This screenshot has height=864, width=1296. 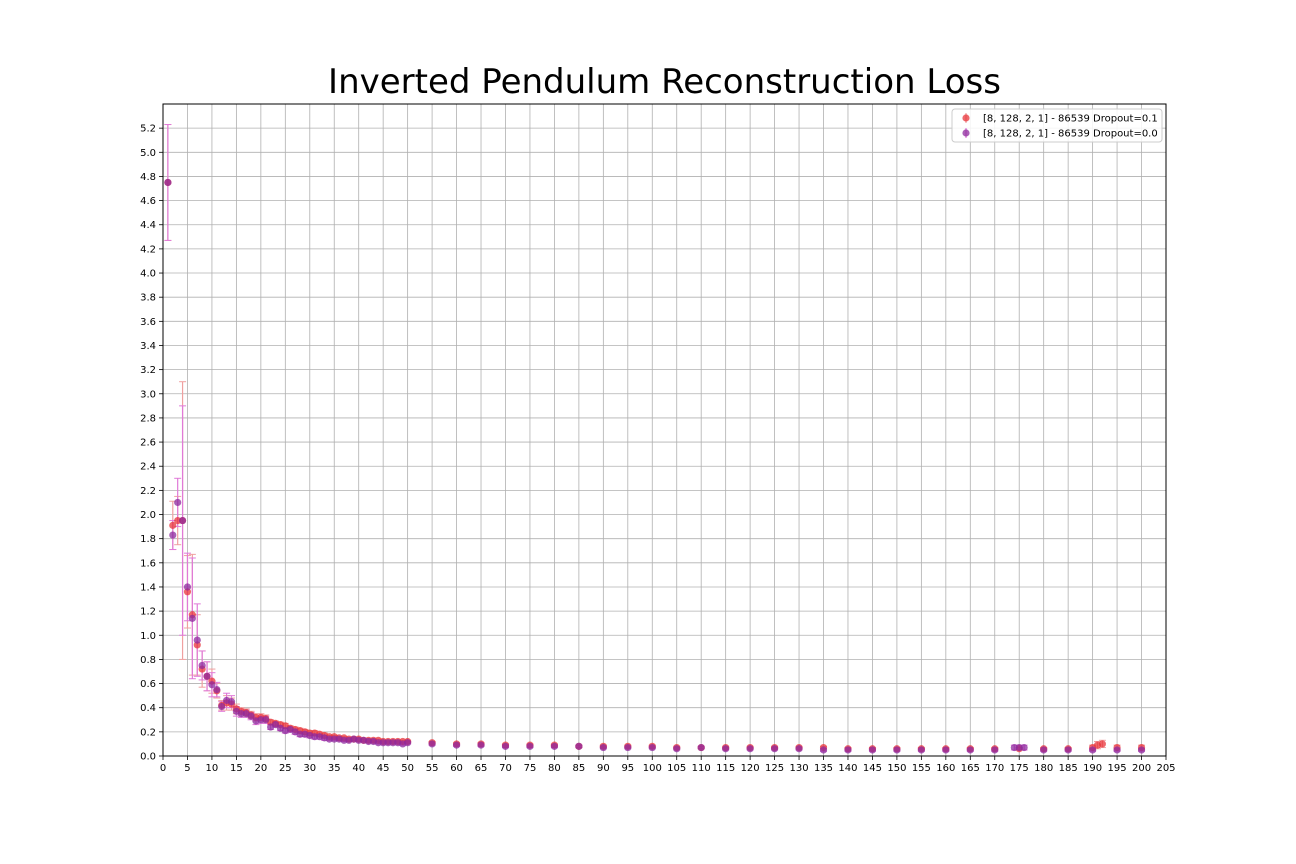 I want to click on y-tick-label: 5.0, so click(x=148, y=153).